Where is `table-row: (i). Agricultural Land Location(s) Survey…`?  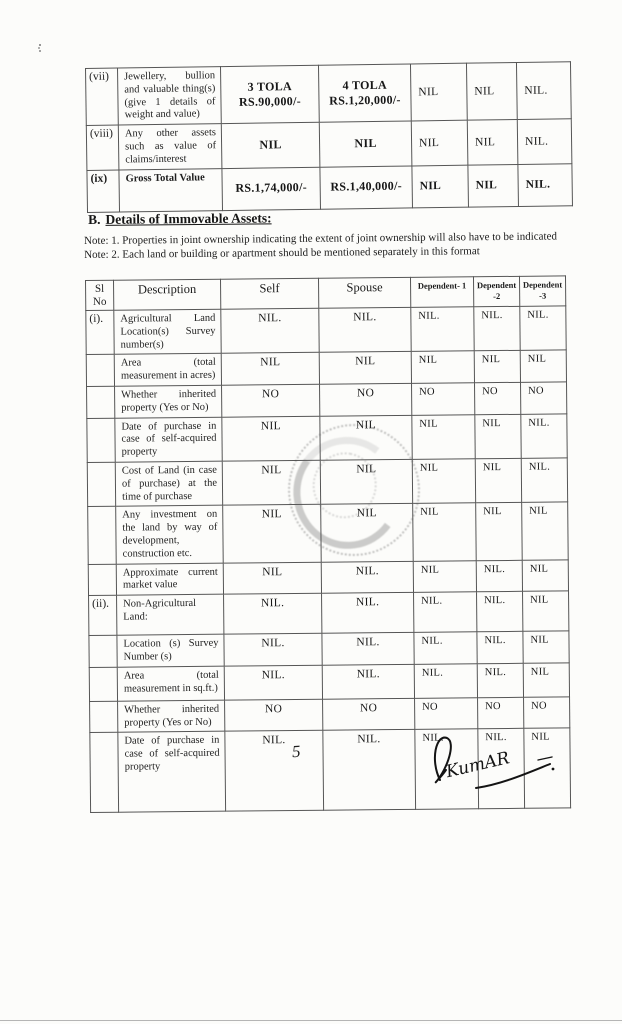
table-row: (i). Agricultural Land Location(s) Survey… is located at coordinates (326, 330).